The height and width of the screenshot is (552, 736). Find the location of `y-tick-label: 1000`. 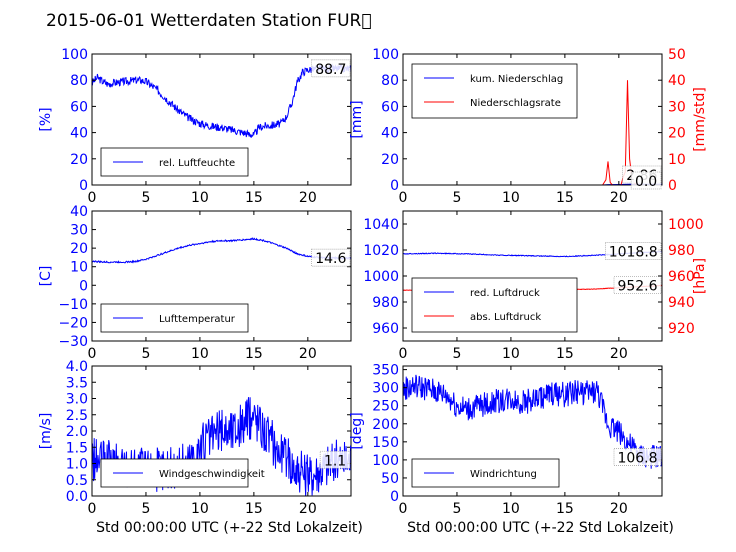

y-tick-label: 1000 is located at coordinates (381, 277).